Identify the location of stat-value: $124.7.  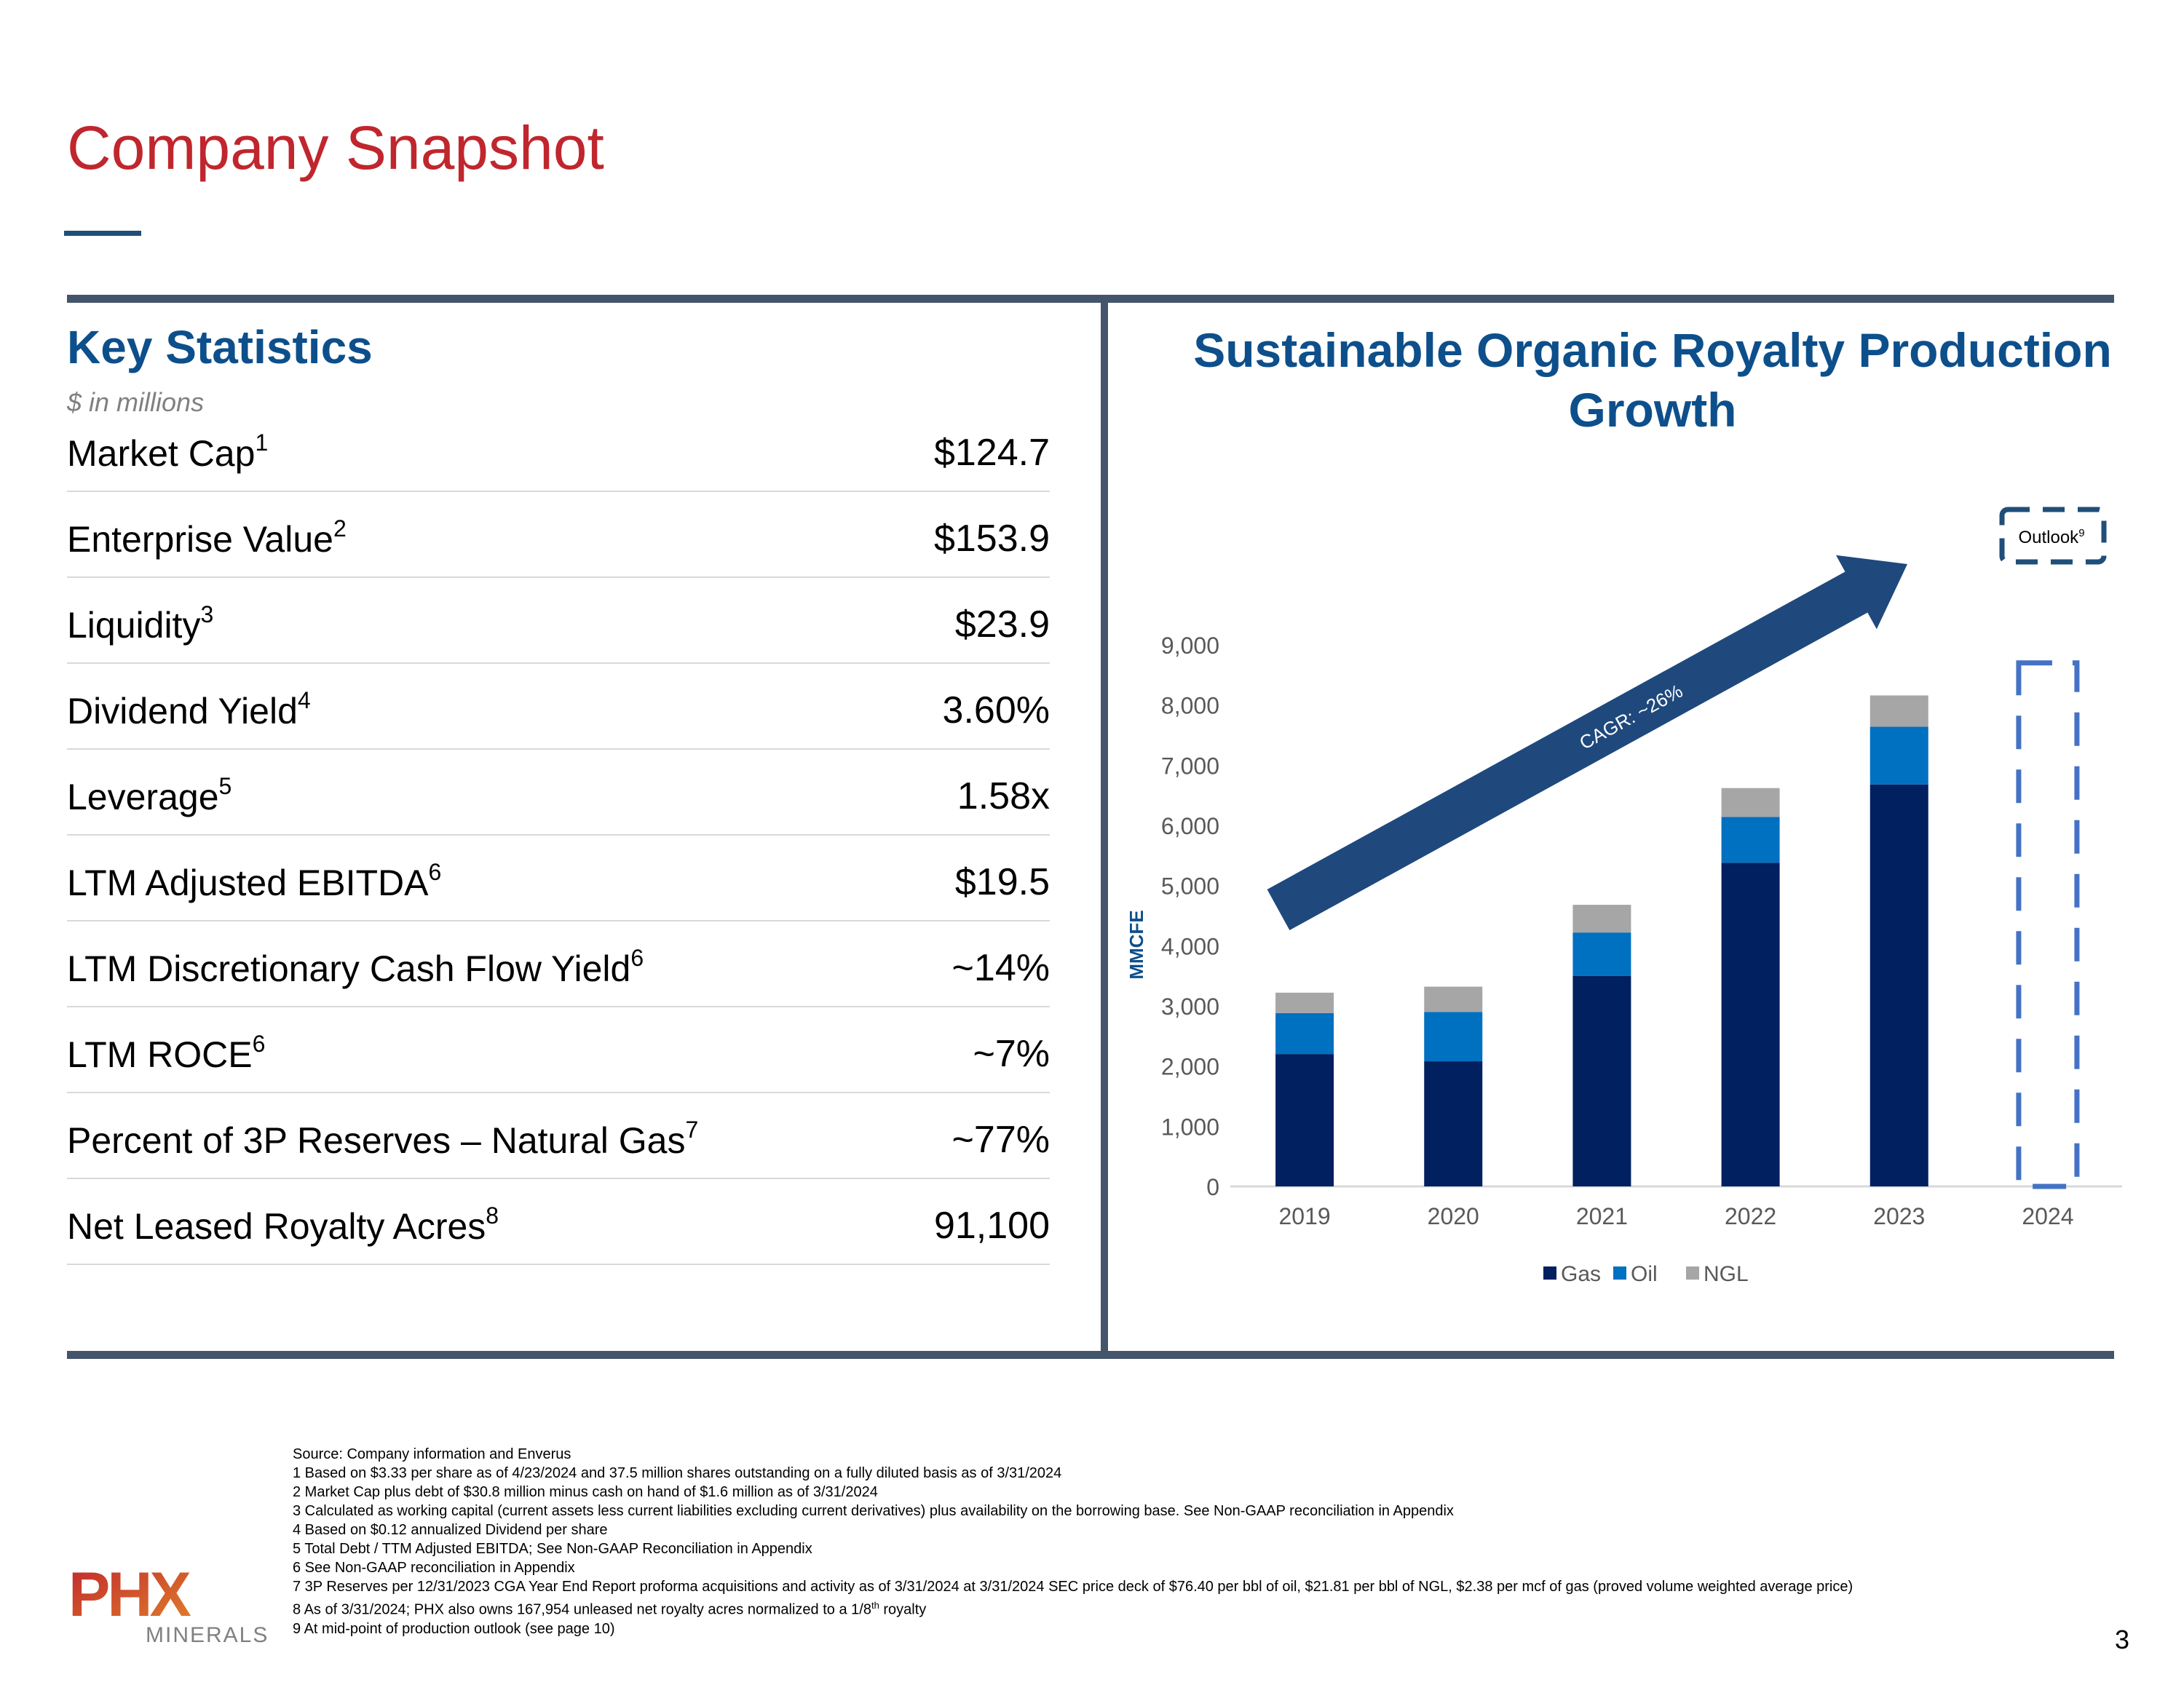
(991, 453).